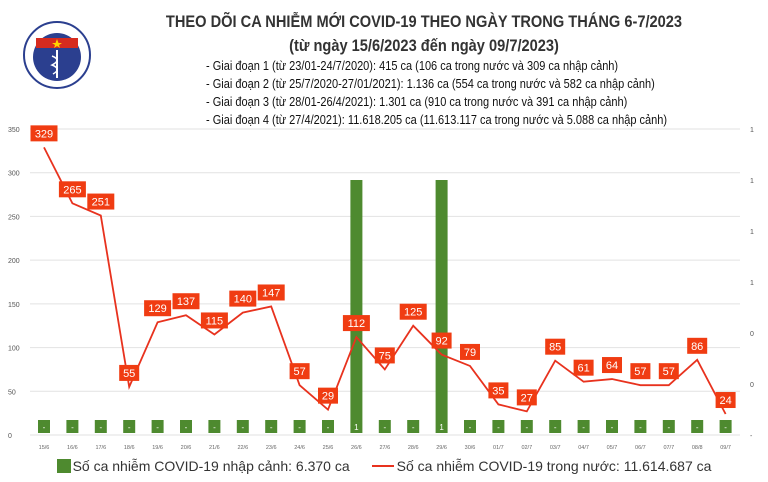  I want to click on data-label: 112, so click(357, 324).